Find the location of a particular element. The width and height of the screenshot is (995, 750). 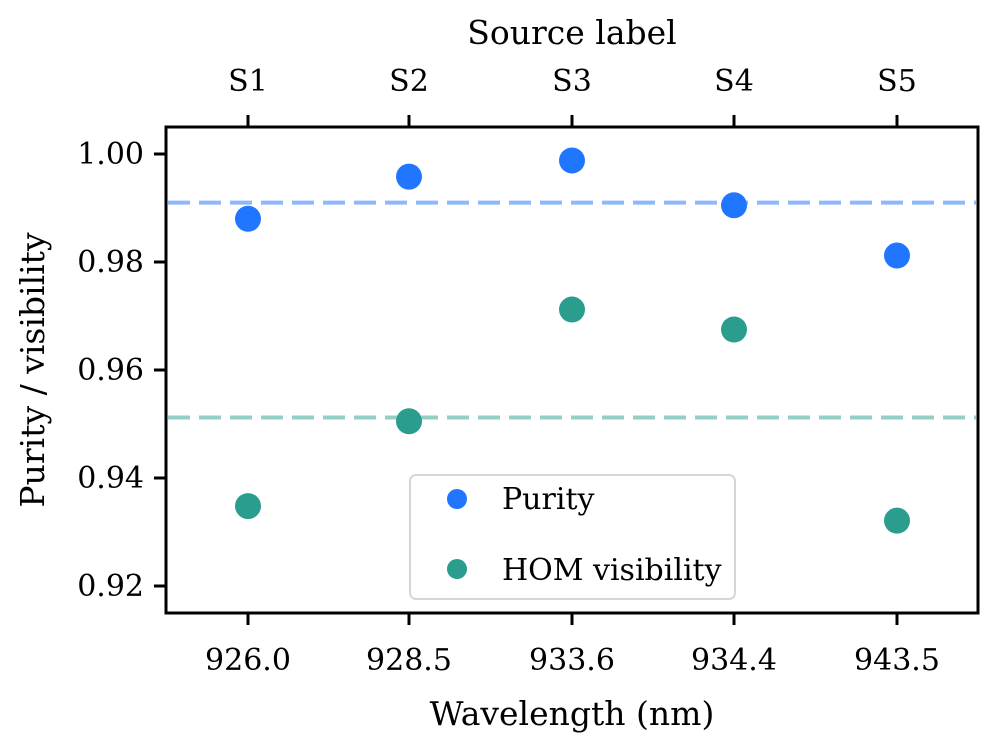

legend-label-hom-visibility: HOM visibility is located at coordinates (612, 570).